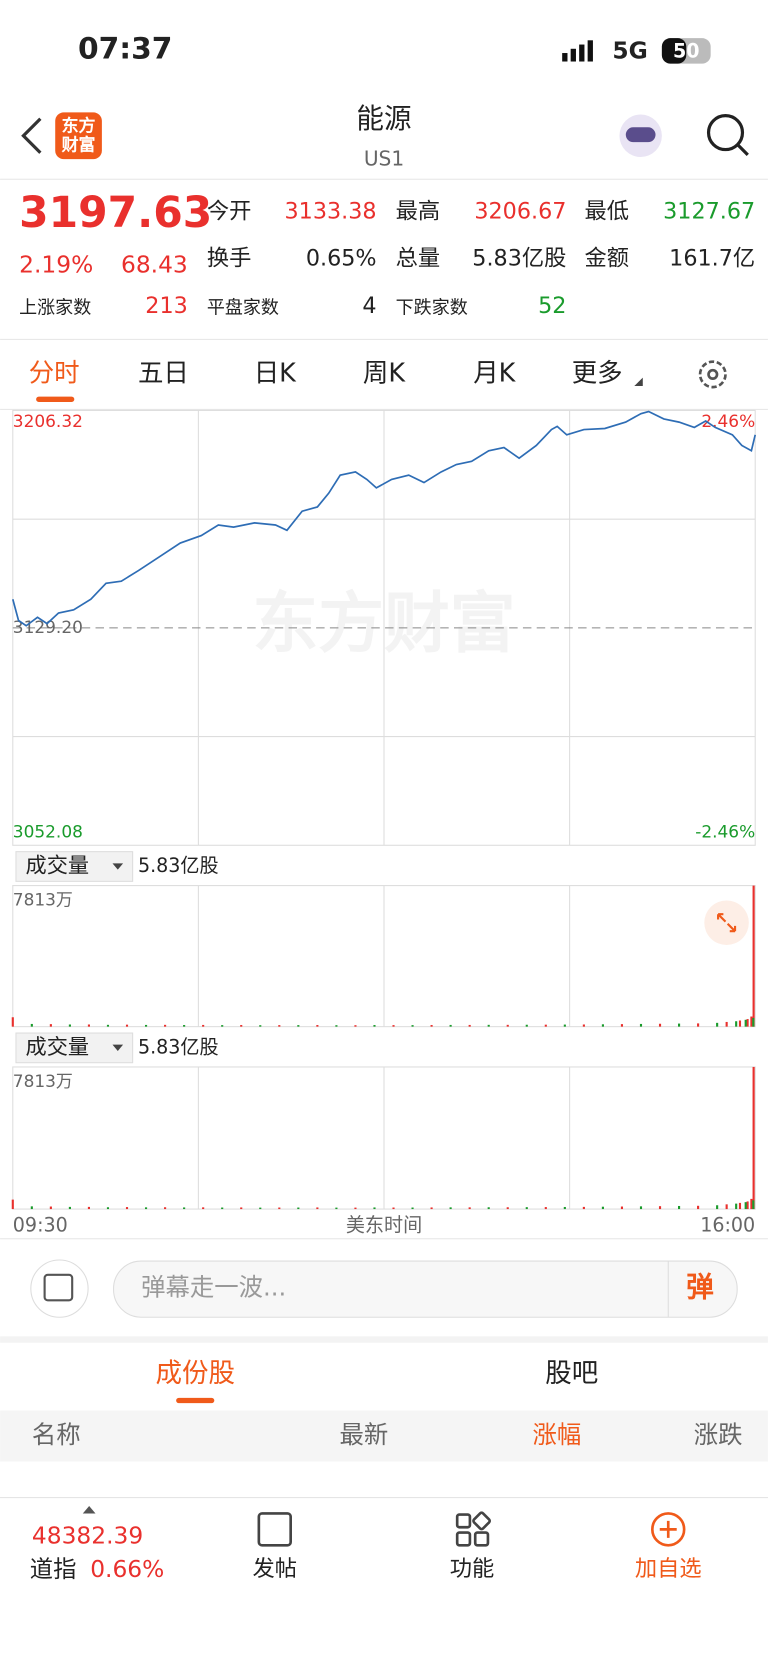  What do you see at coordinates (384, 373) in the screenshot?
I see `tab: 周K` at bounding box center [384, 373].